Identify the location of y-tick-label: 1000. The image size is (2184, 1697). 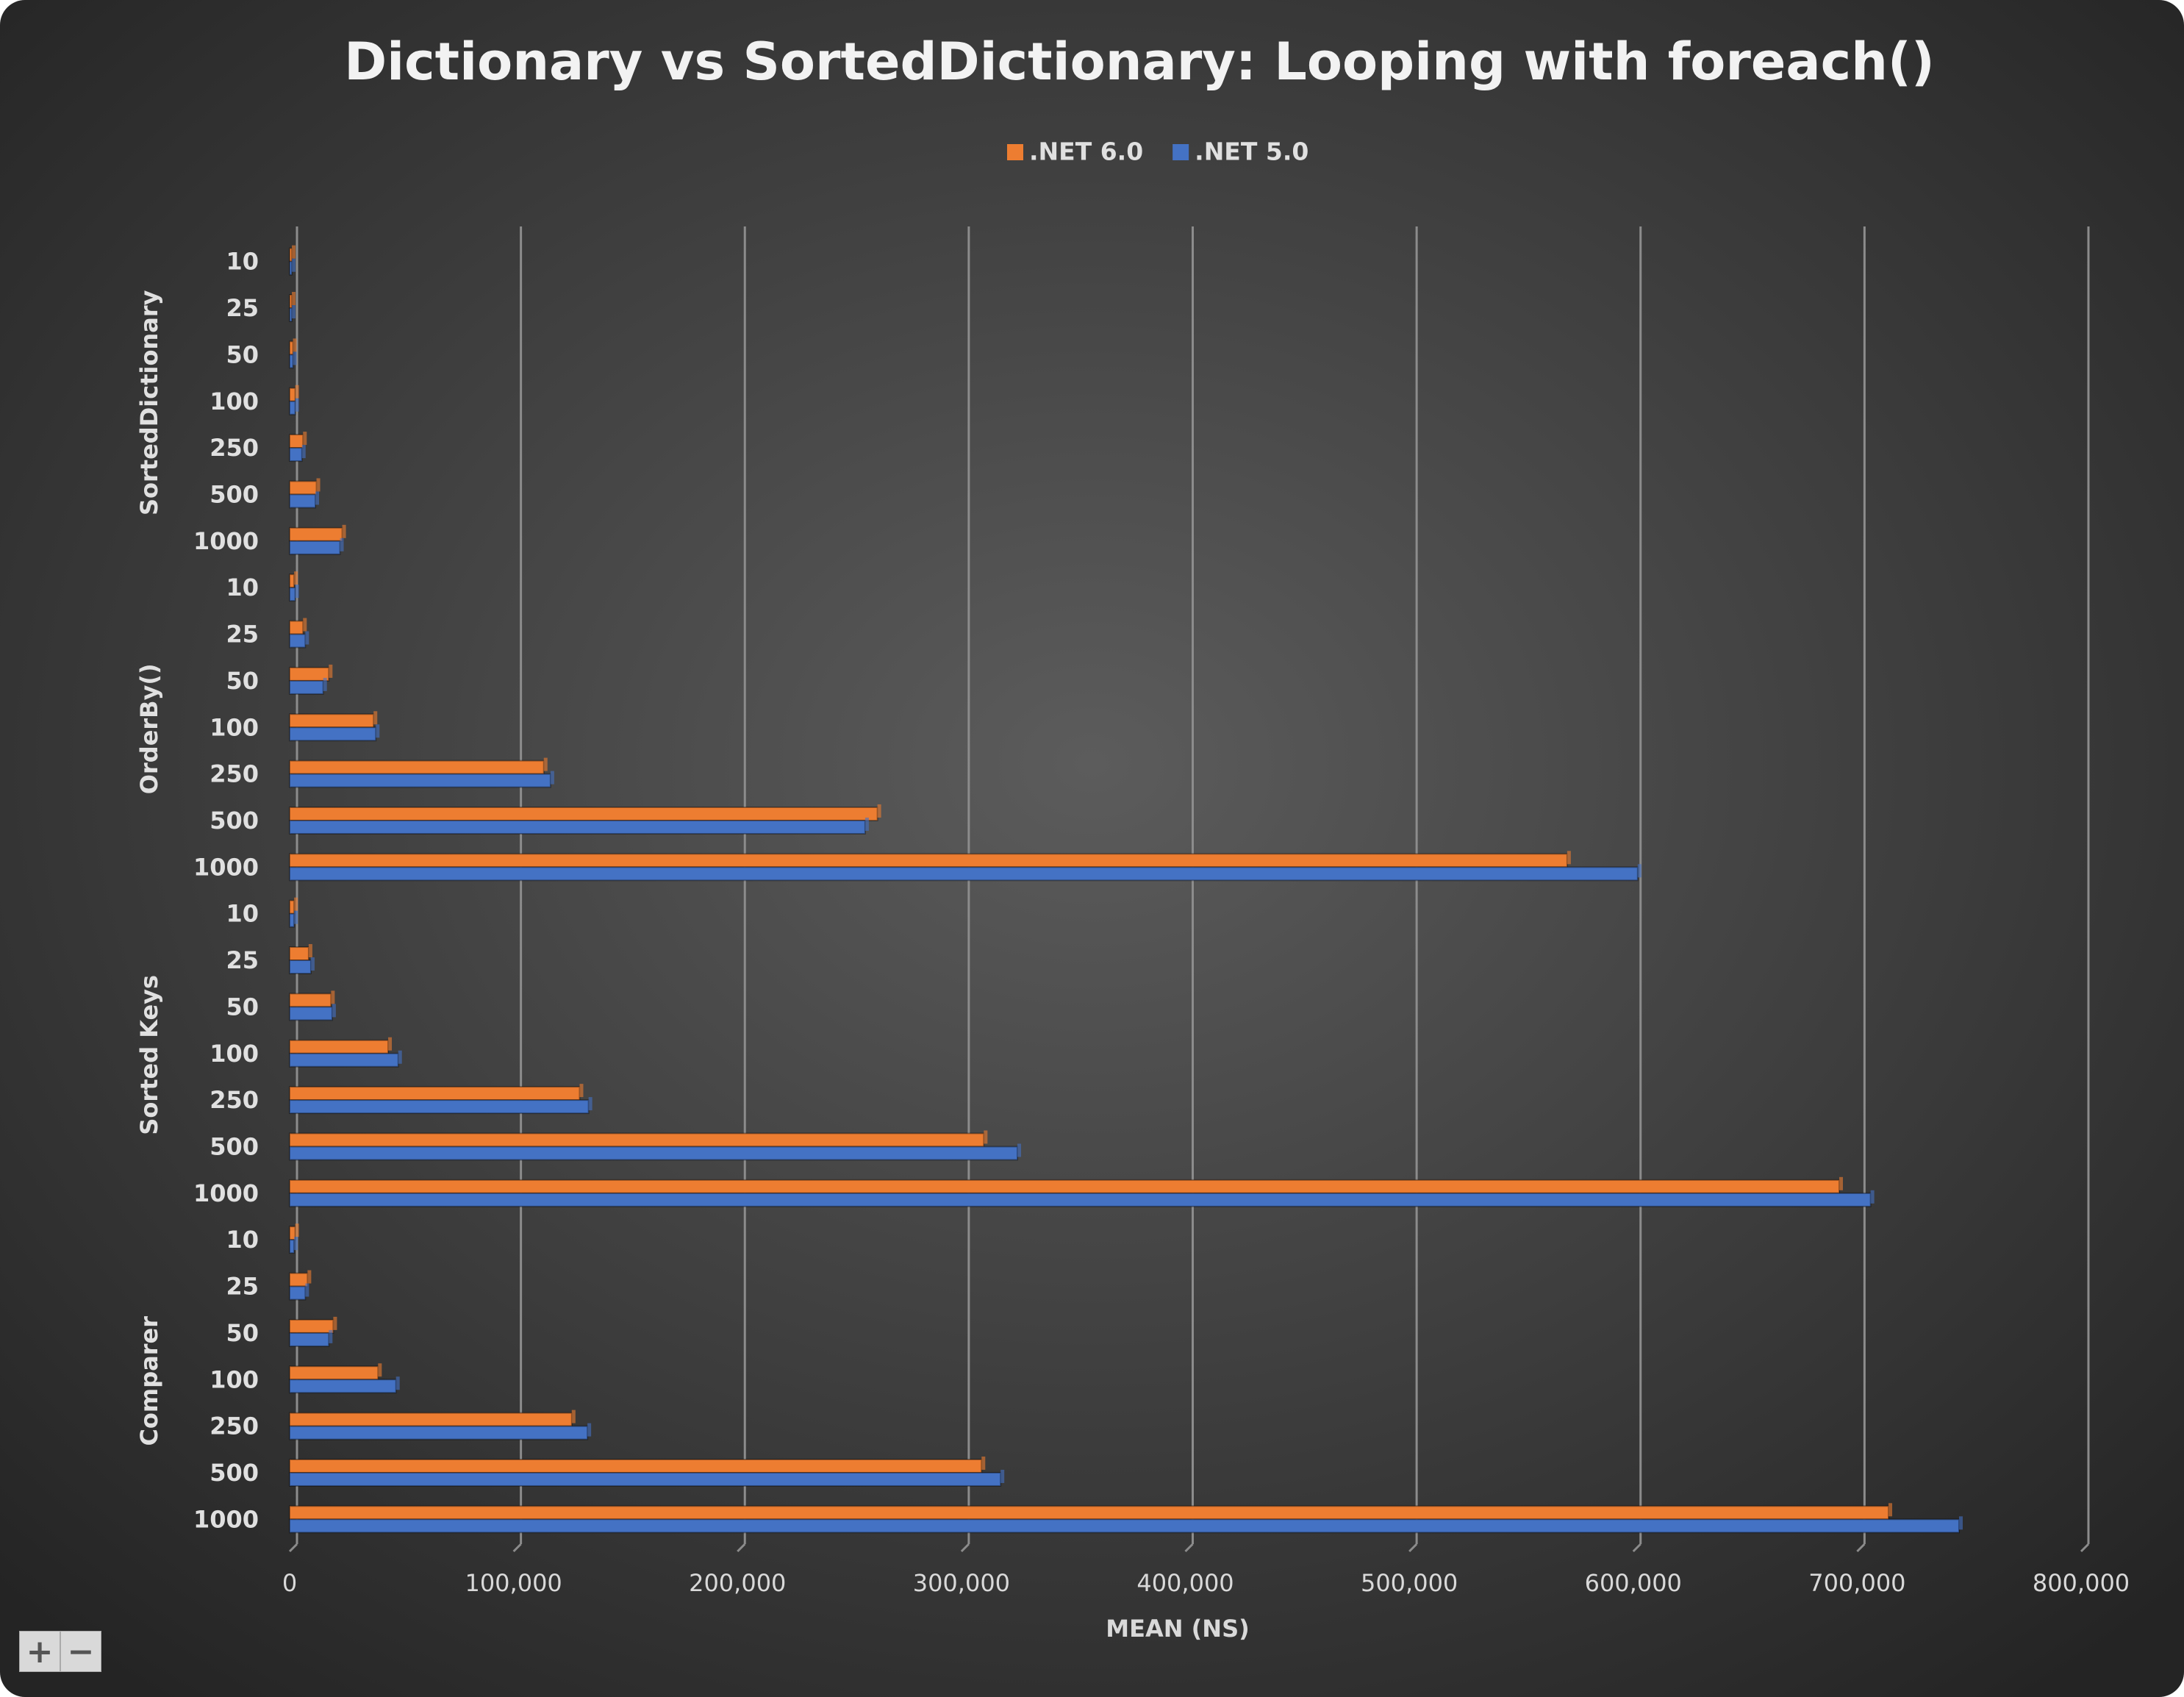
(226, 1519).